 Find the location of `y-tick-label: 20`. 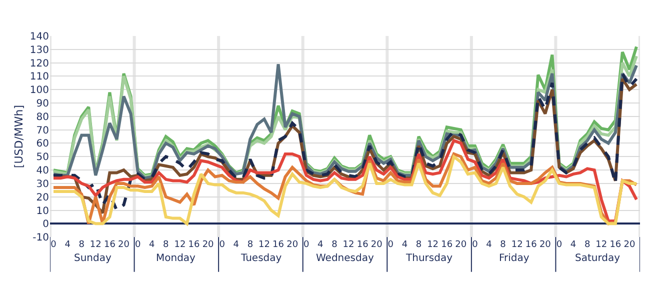

y-tick-label: 20 is located at coordinates (42, 198).